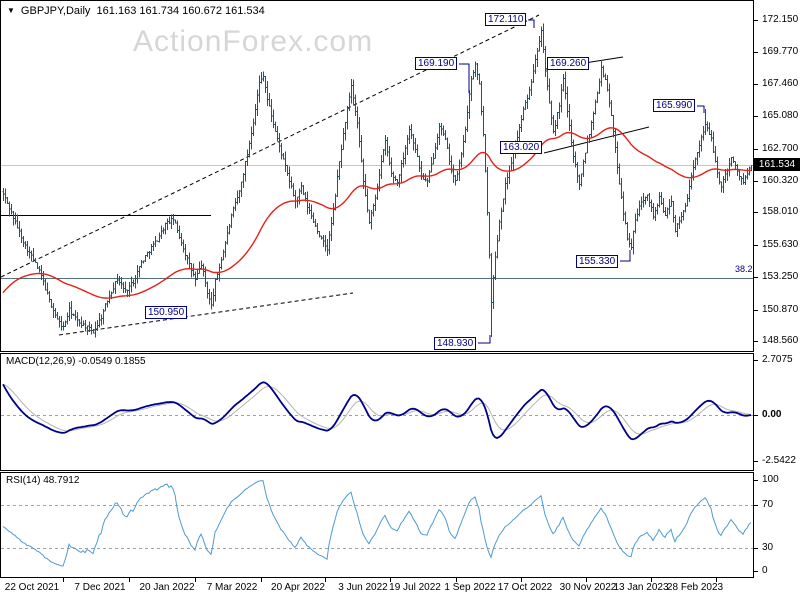 The image size is (800, 600). What do you see at coordinates (780, 180) in the screenshot?
I see `price-axis-label: 160.320` at bounding box center [780, 180].